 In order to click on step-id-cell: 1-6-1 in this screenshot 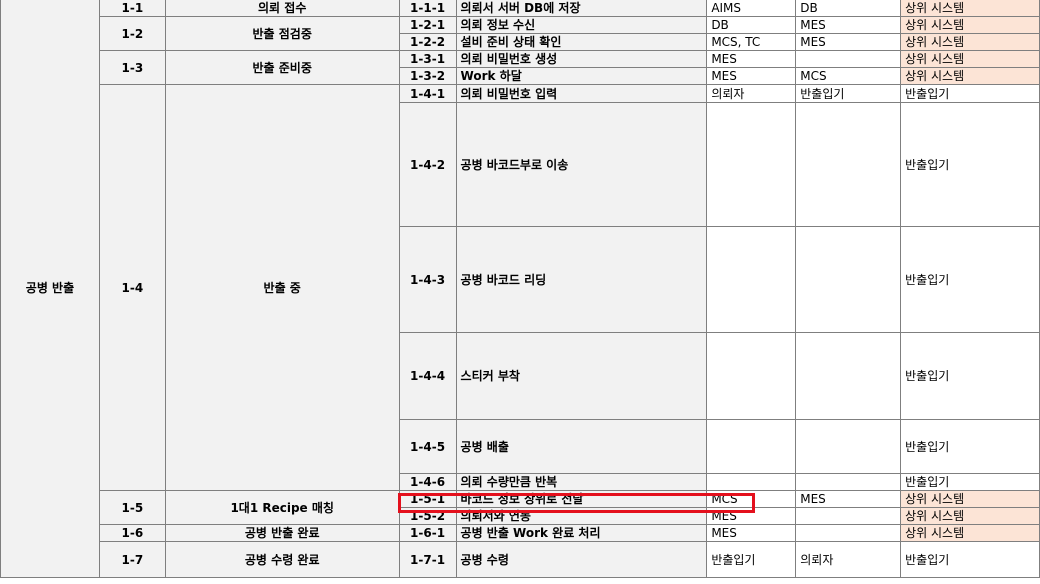, I will do `click(427, 533)`.